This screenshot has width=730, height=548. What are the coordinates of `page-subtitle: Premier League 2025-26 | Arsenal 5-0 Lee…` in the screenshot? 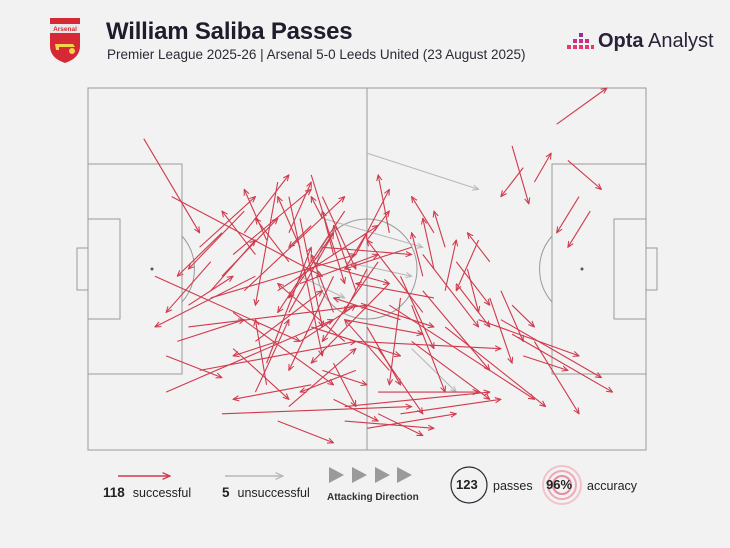 It's located at (316, 54).